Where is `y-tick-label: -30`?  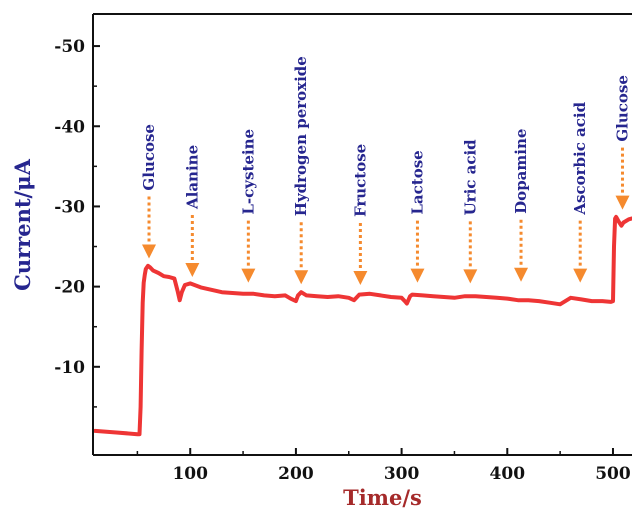
y-tick-label: -30 is located at coordinates (69, 207).